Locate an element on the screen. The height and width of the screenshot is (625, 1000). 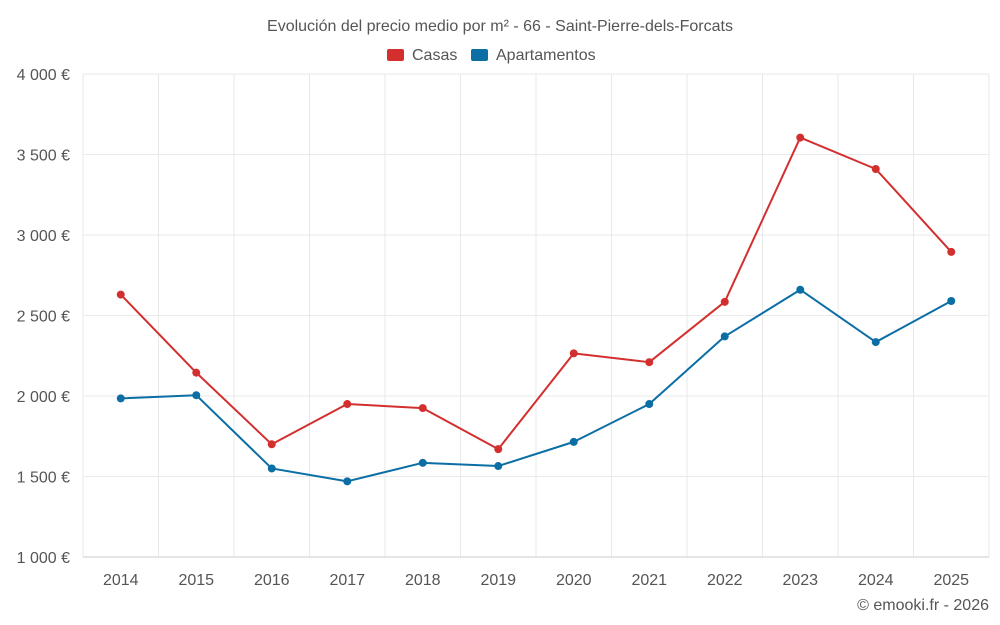
y-tick-label: 1 500 € is located at coordinates (43, 478).